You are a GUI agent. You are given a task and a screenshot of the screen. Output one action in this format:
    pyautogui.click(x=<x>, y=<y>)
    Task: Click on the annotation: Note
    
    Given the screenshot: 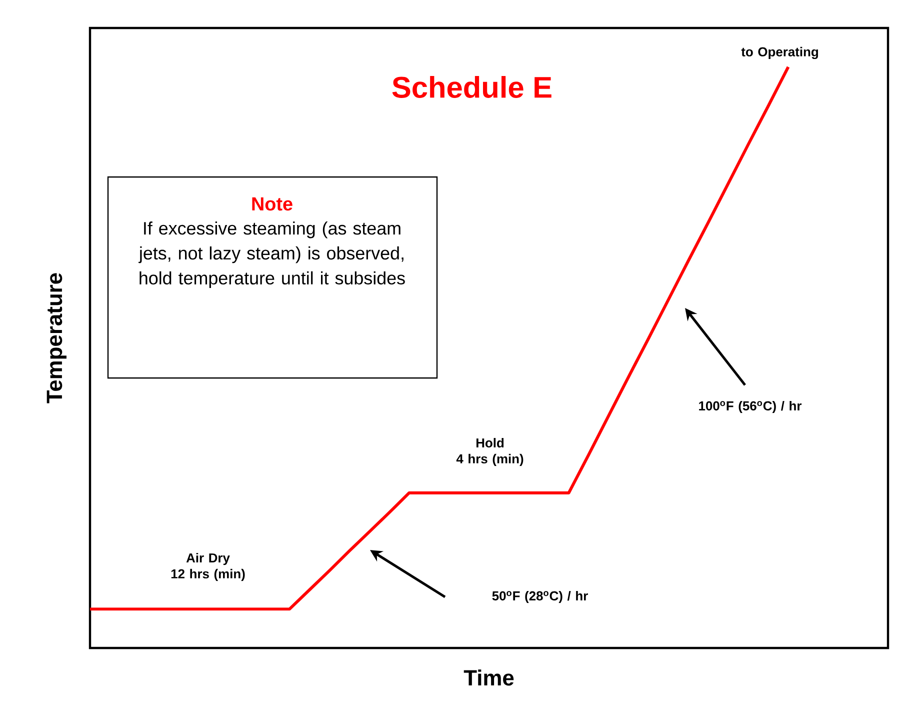 What is the action you would take?
    pyautogui.click(x=272, y=204)
    